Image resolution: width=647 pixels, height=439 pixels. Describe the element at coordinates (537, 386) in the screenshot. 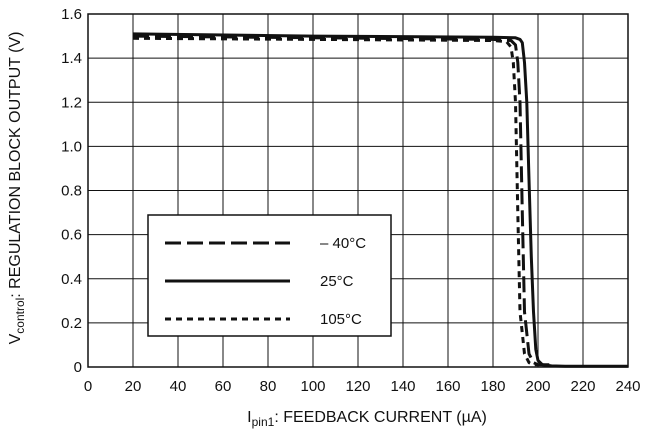

I see `x-tick-label: 200` at that location.